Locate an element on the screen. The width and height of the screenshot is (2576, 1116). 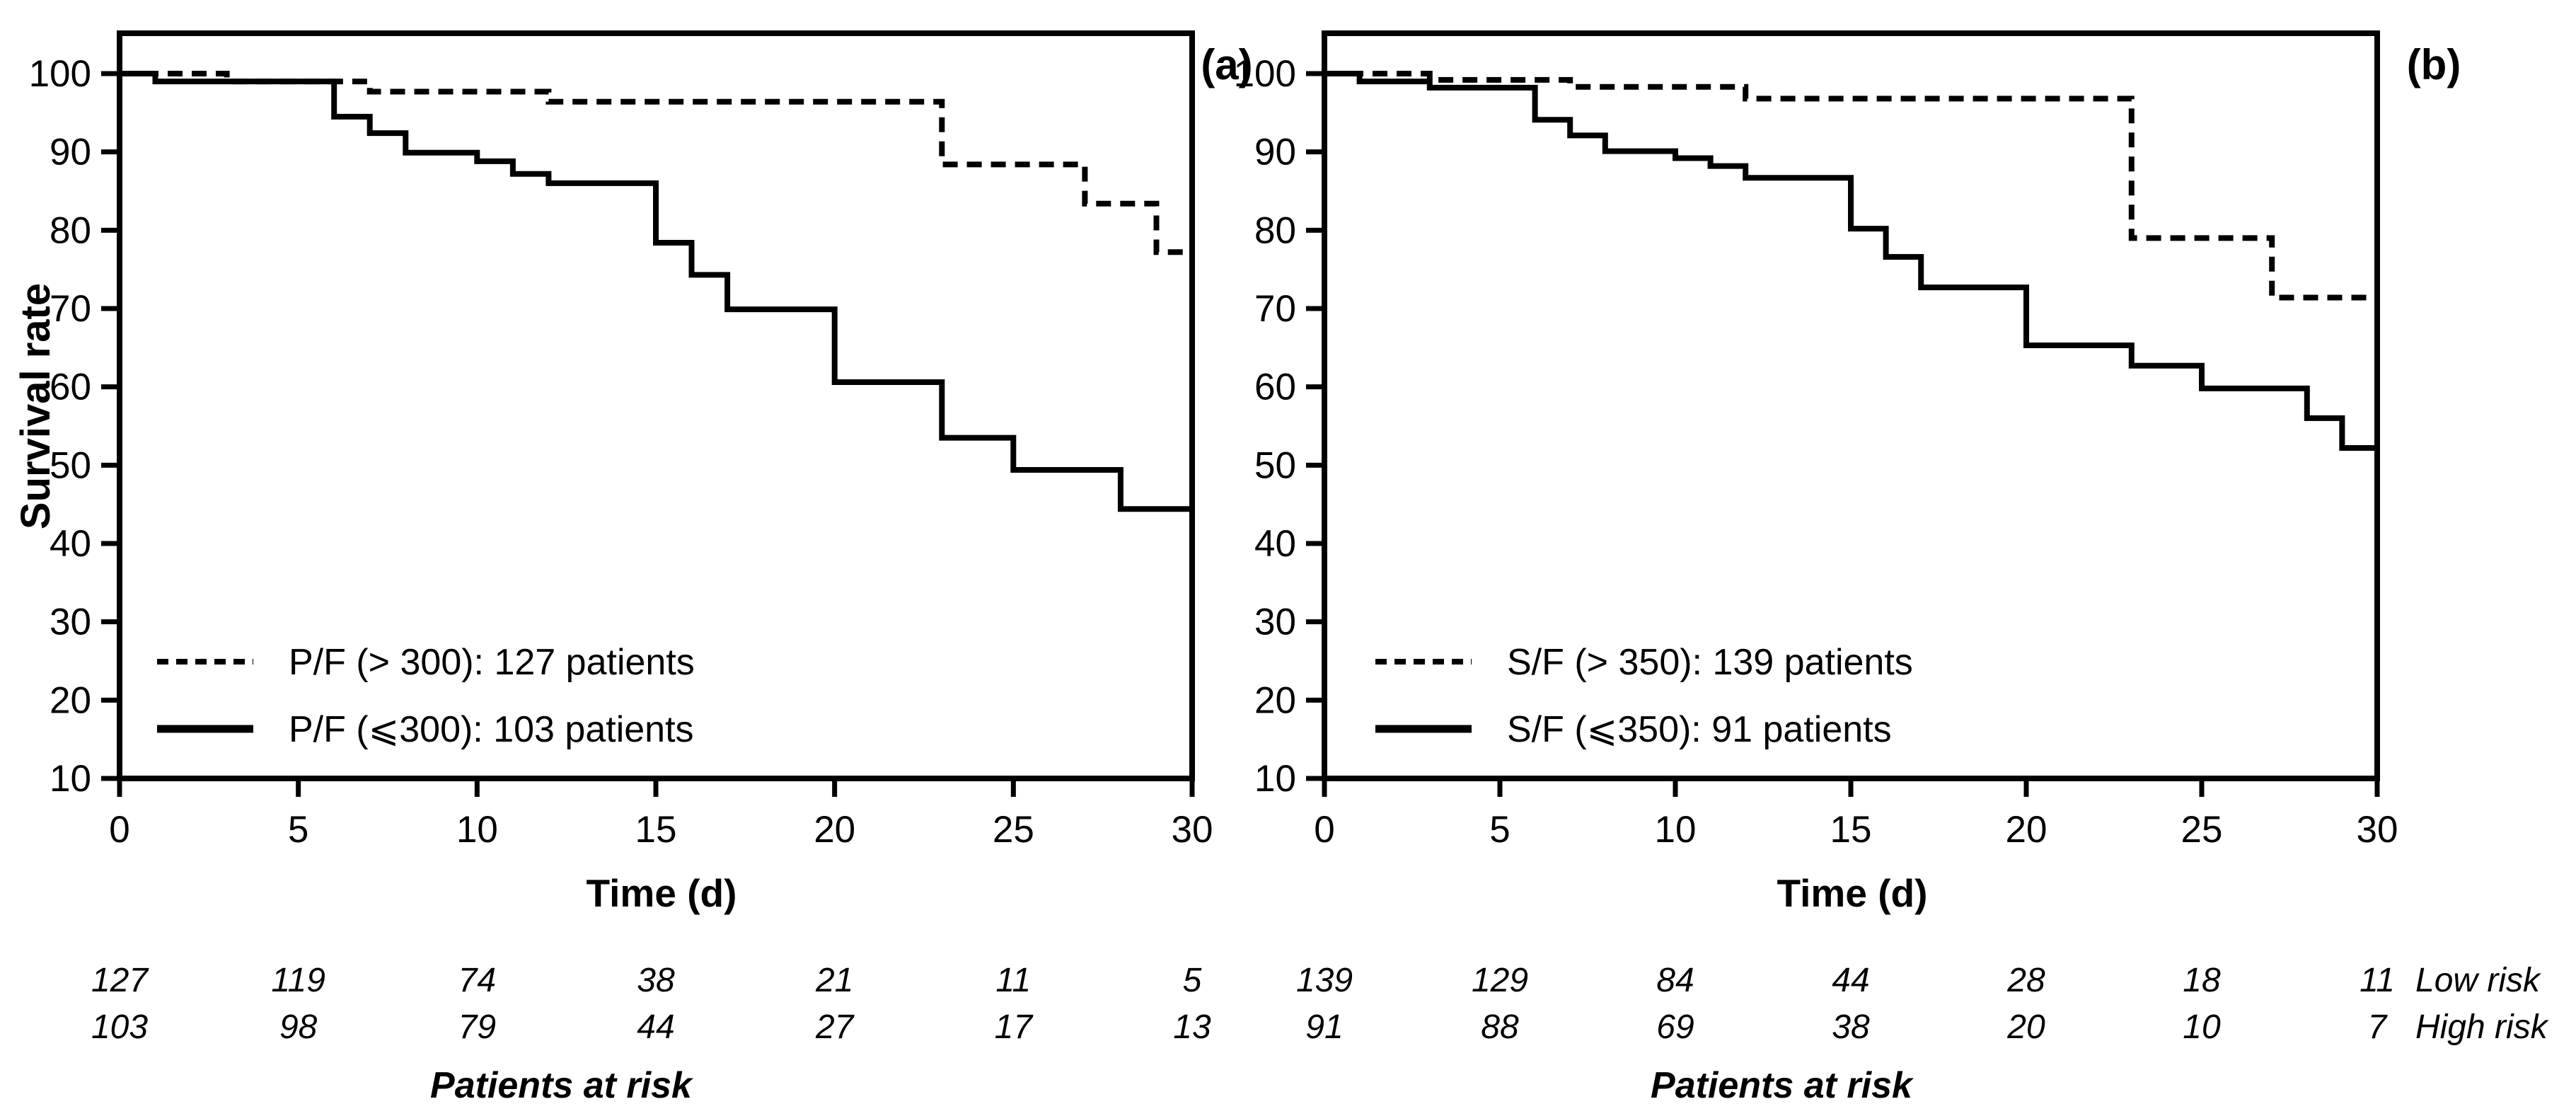
at-risk-count: 139 is located at coordinates (1324, 981).